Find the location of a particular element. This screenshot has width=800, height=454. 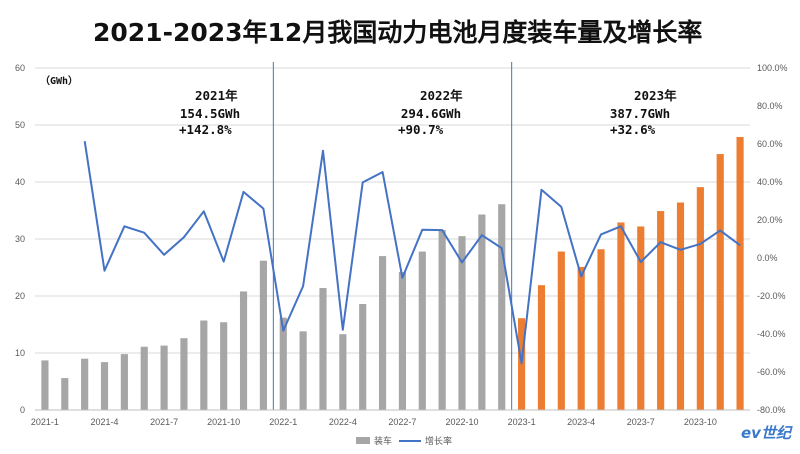

y-right-tick-label: 0.0% is located at coordinates (767, 258).